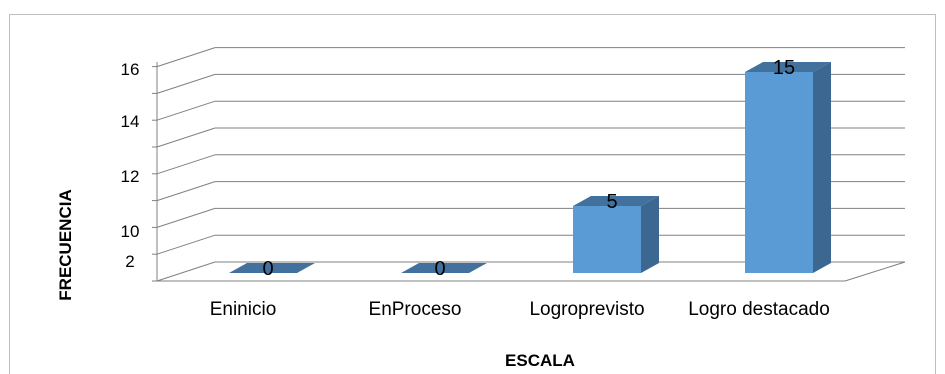 Image resolution: width=945 pixels, height=374 pixels. What do you see at coordinates (243, 309) in the screenshot?
I see `category-label: Eninicio` at bounding box center [243, 309].